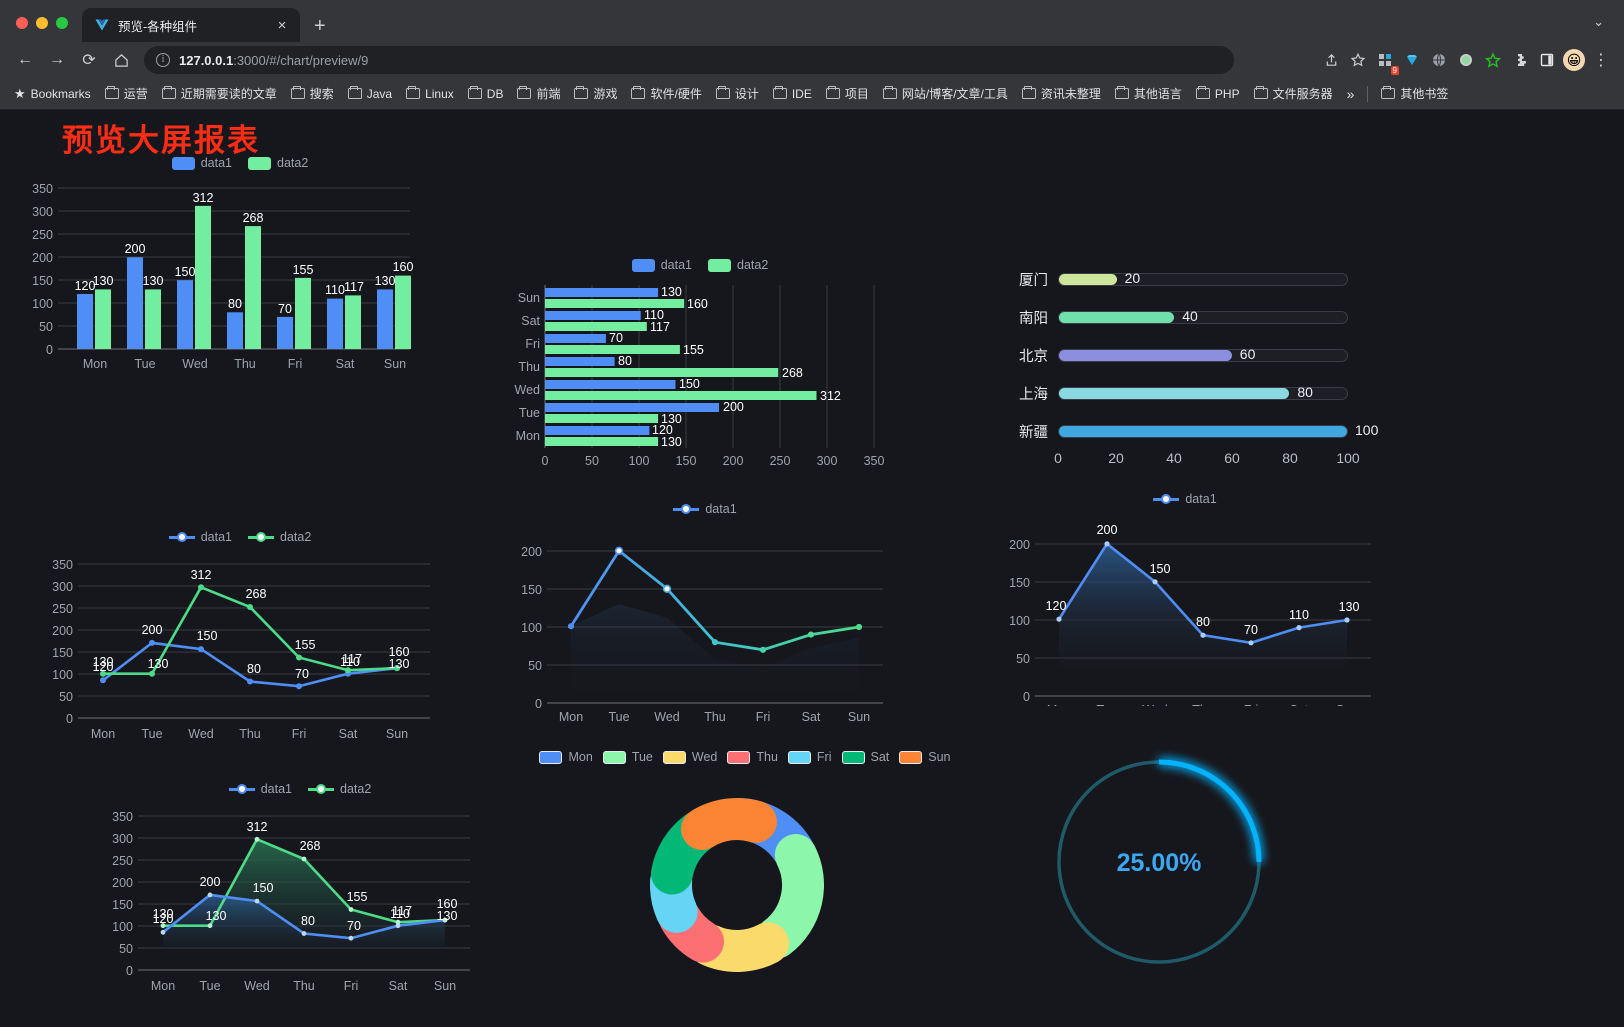 The height and width of the screenshot is (1027, 1624). I want to click on legend-item-mon: Mon, so click(566, 757).